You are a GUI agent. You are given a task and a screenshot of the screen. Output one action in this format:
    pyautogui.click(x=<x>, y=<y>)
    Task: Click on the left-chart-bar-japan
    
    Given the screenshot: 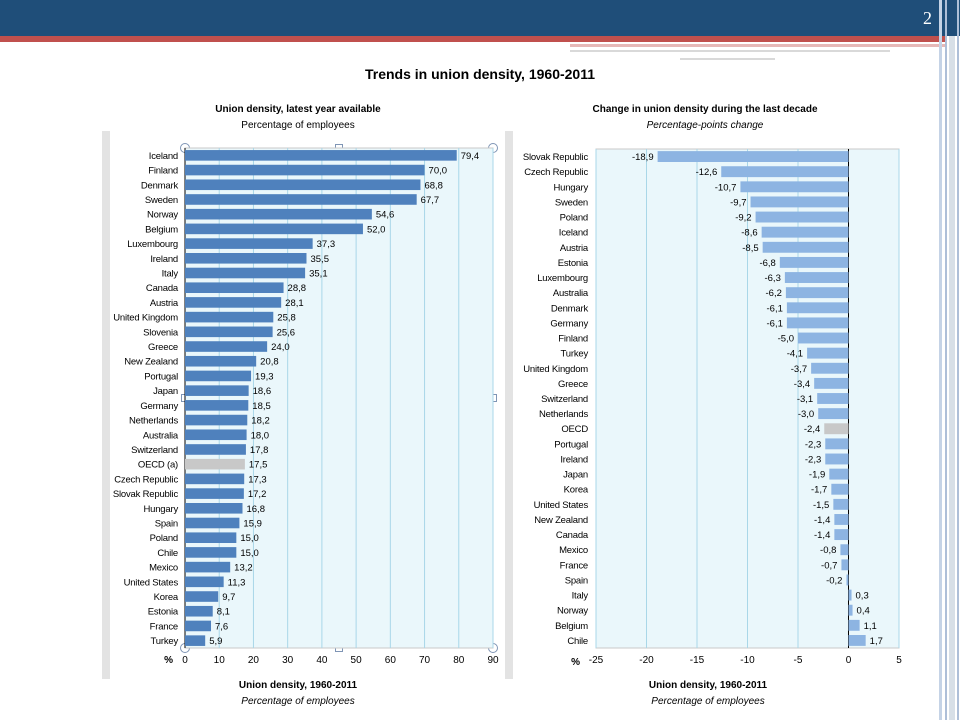 What is the action you would take?
    pyautogui.click(x=217, y=390)
    